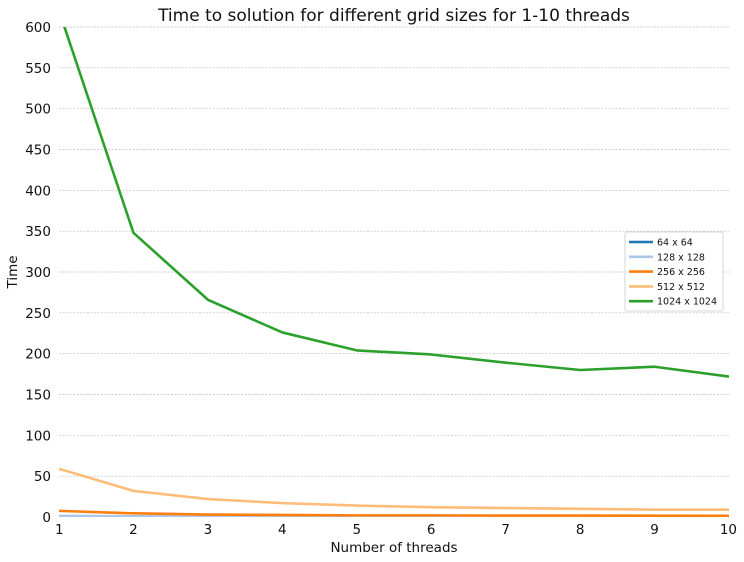  What do you see at coordinates (505, 530) in the screenshot?
I see `x-tick-label: 7` at bounding box center [505, 530].